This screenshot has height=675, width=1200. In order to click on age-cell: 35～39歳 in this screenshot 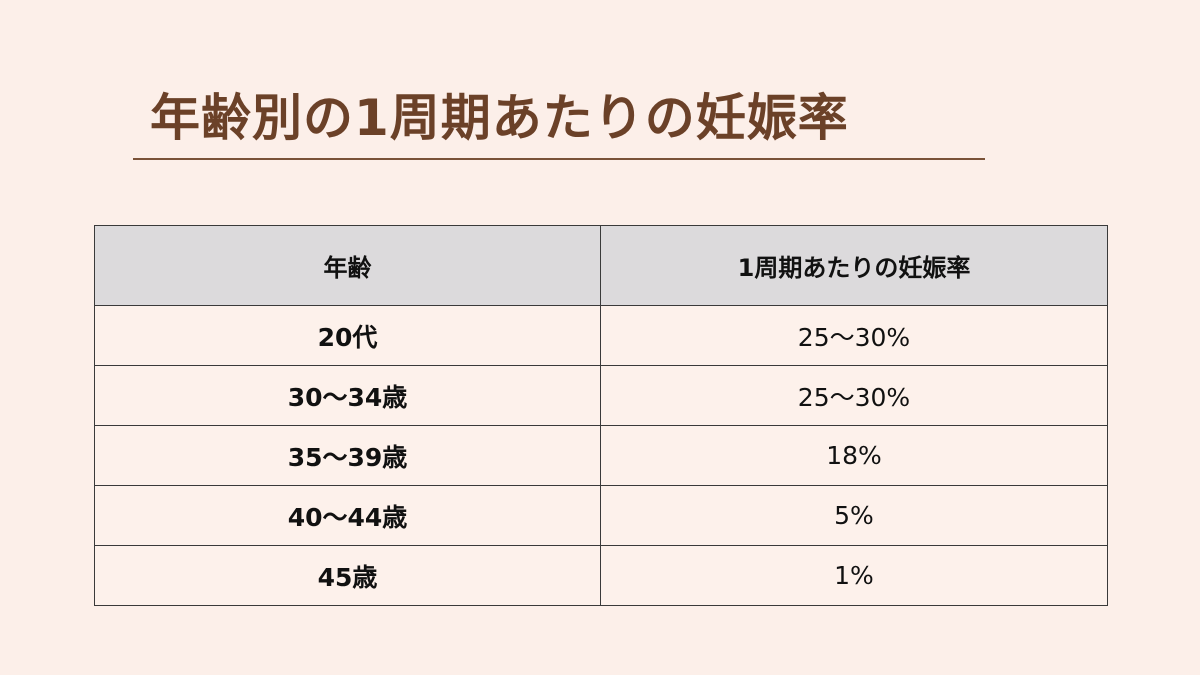, I will do `click(347, 455)`.